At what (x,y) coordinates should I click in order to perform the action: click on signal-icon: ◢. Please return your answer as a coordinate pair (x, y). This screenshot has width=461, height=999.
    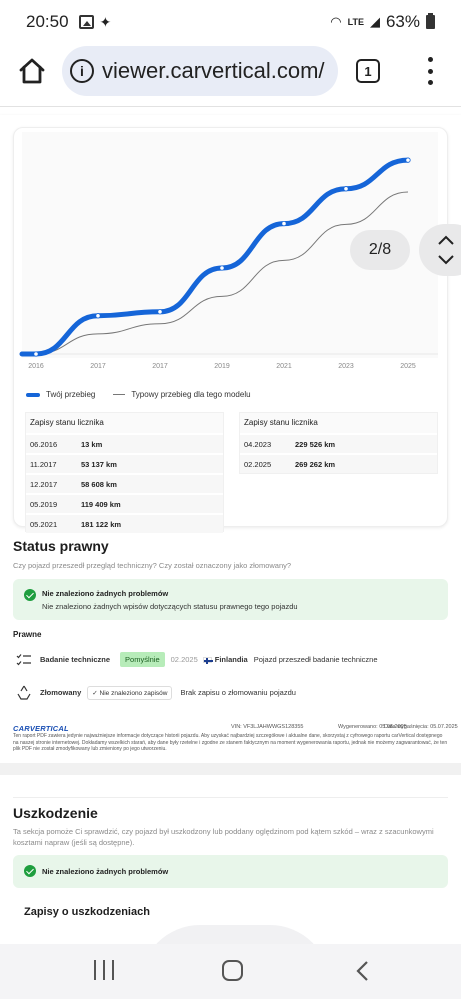
    Looking at the image, I should click on (374, 21).